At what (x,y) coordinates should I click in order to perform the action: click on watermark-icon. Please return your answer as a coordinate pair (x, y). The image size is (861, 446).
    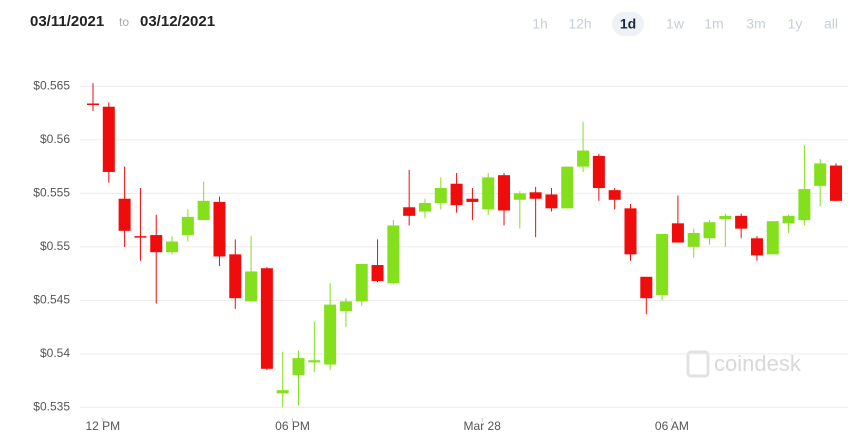
    Looking at the image, I should click on (698, 364).